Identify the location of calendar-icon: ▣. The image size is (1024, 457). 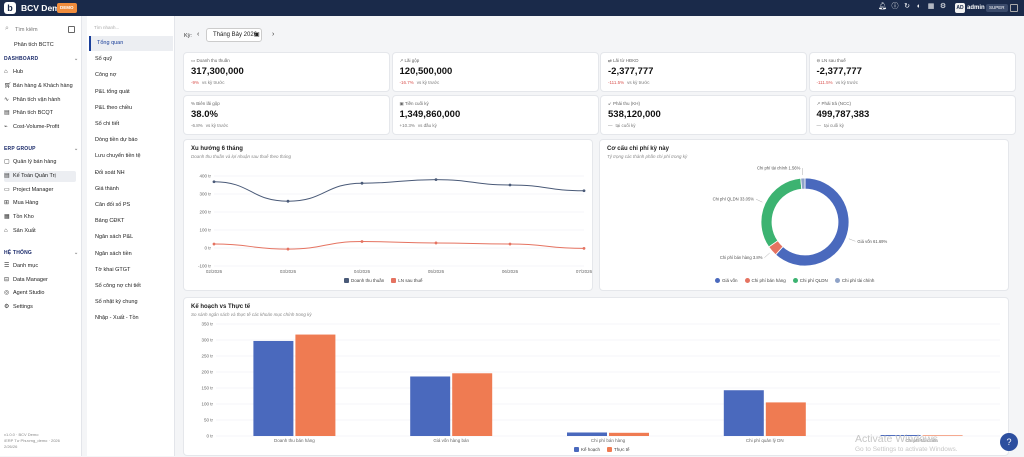
(257, 34).